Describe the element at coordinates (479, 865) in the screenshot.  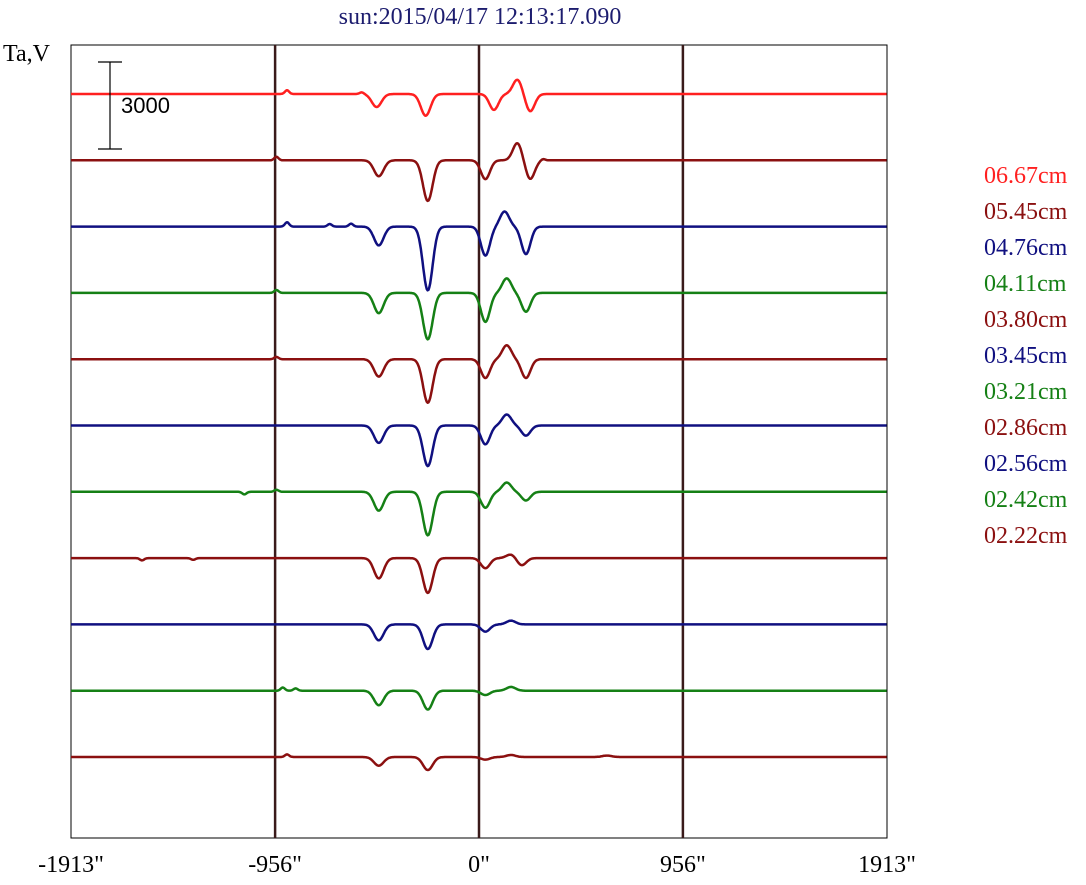
I see `x-tick-label: 0"` at that location.